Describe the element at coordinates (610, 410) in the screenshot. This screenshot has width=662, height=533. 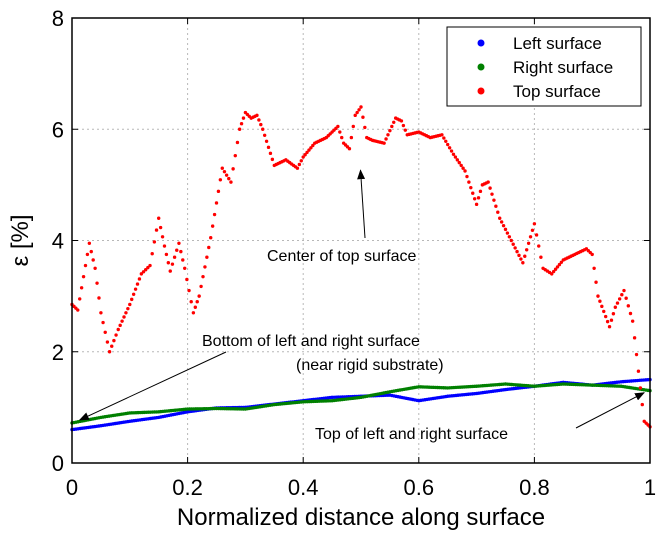
I see `annotation-arrow-top-surface` at that location.